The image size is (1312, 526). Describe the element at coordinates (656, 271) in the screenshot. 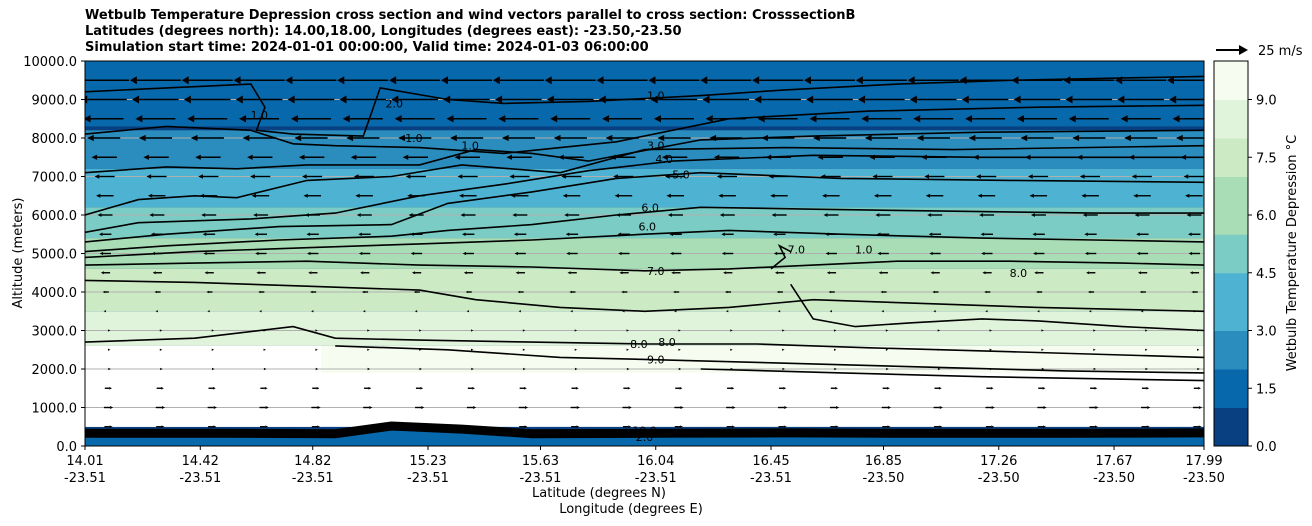

I see `contour-label: 7.0` at that location.